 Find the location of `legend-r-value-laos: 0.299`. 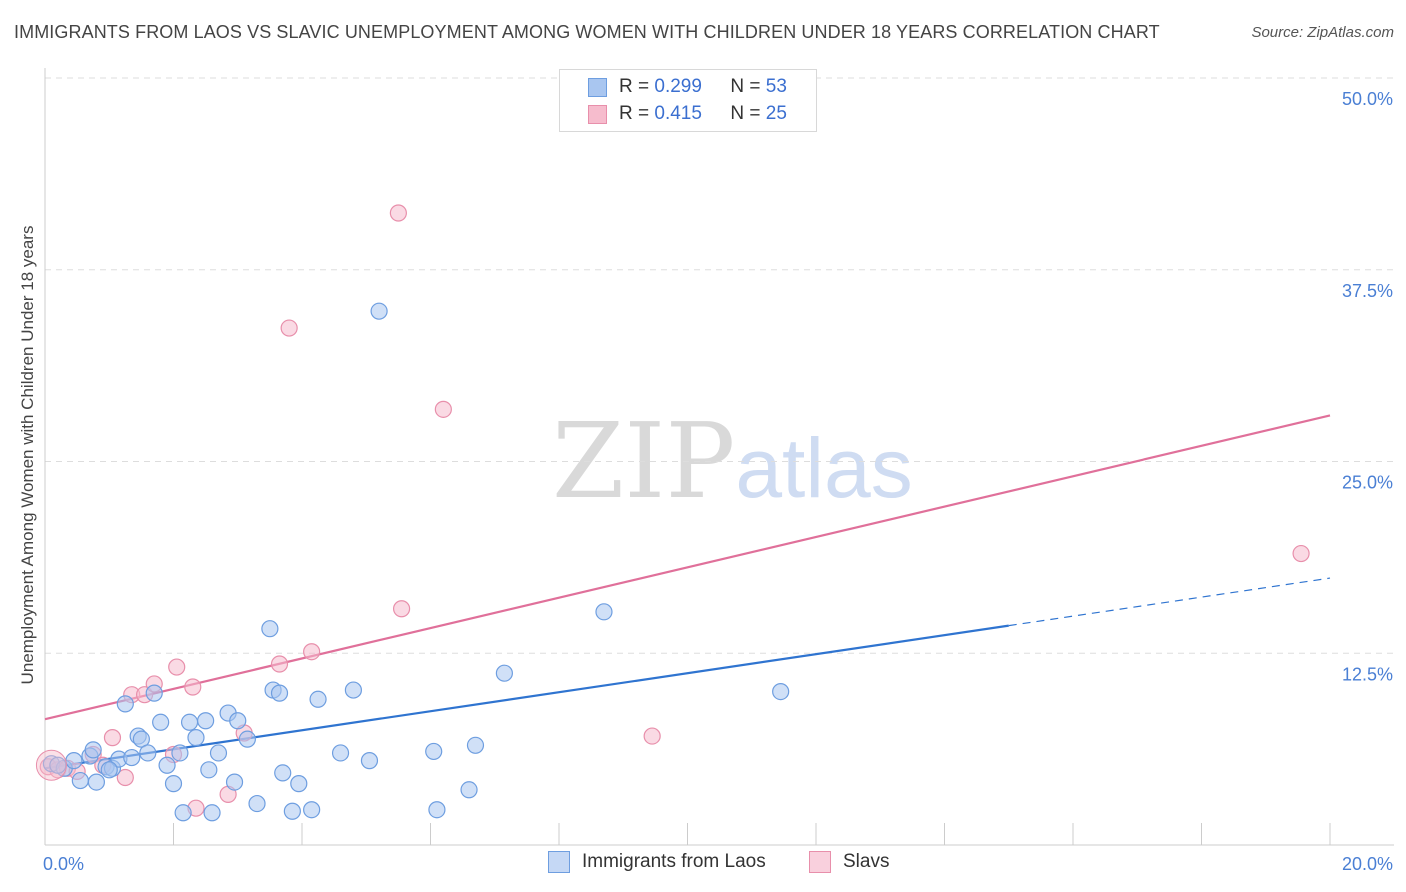

legend-r-value-laos: 0.299 is located at coordinates (678, 86).